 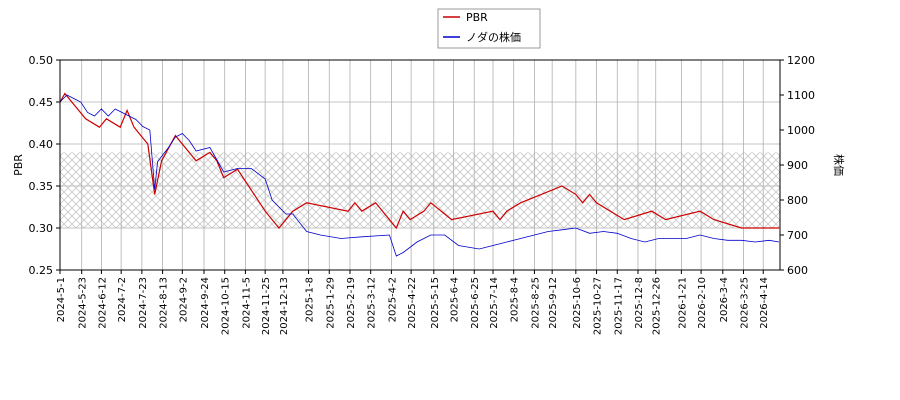 What do you see at coordinates (372, 303) in the screenshot?
I see `x-tick-label: 2025-3-12` at bounding box center [372, 303].